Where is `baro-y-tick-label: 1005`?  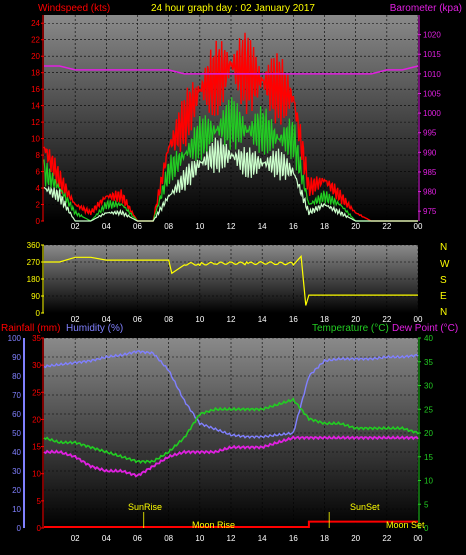
baro-y-tick-label: 1005 is located at coordinates (432, 93).